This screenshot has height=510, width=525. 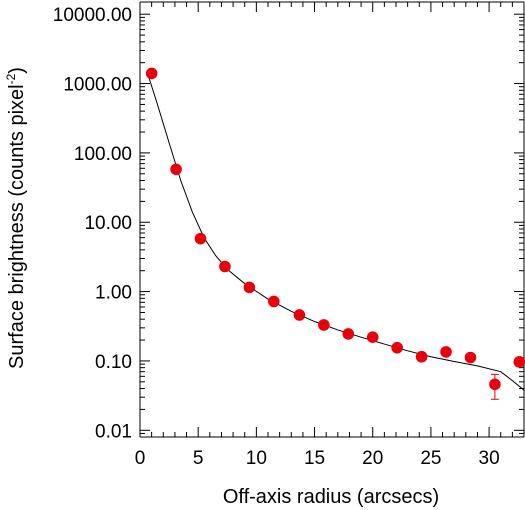 What do you see at coordinates (331, 497) in the screenshot?
I see `x-axis-title: Off-axis radius (arcsecs)` at bounding box center [331, 497].